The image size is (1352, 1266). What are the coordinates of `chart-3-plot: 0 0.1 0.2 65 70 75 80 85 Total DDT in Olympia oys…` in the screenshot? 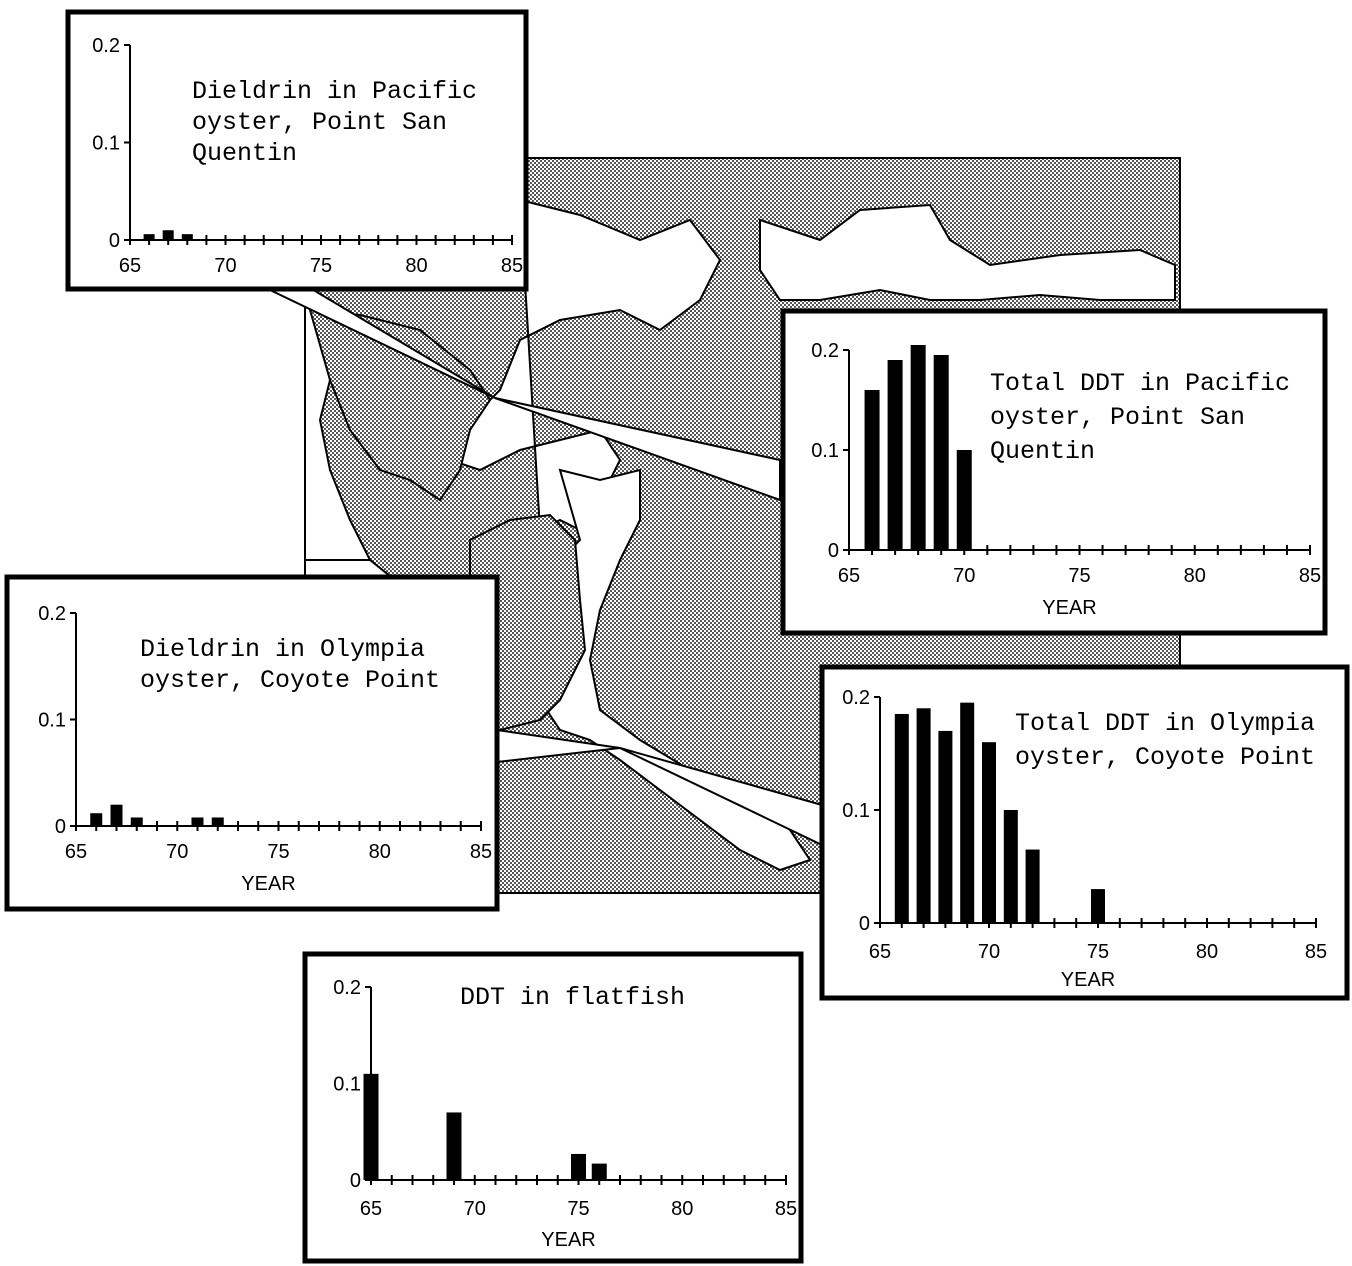 It's located at (1084, 839).